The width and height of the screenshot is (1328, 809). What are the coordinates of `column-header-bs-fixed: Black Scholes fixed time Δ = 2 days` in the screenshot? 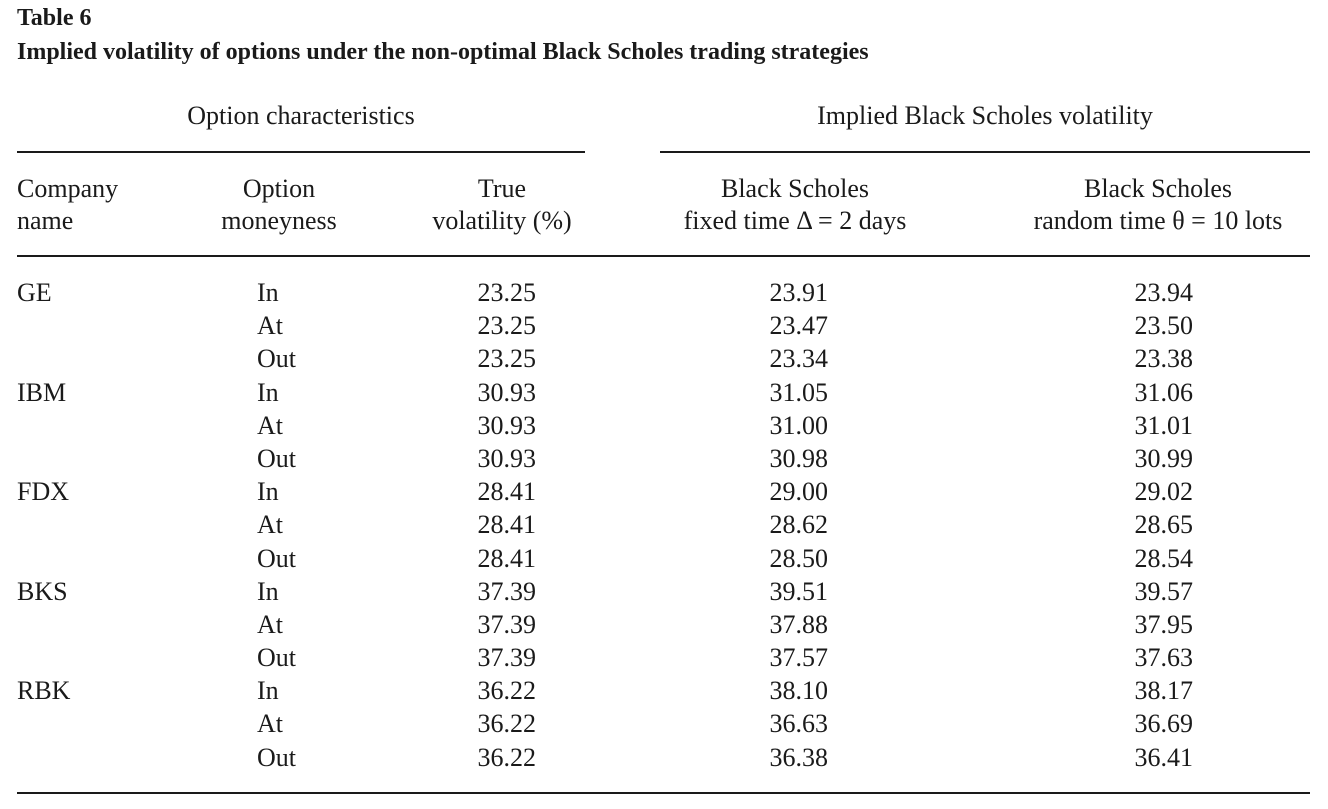 It's located at (795, 205).